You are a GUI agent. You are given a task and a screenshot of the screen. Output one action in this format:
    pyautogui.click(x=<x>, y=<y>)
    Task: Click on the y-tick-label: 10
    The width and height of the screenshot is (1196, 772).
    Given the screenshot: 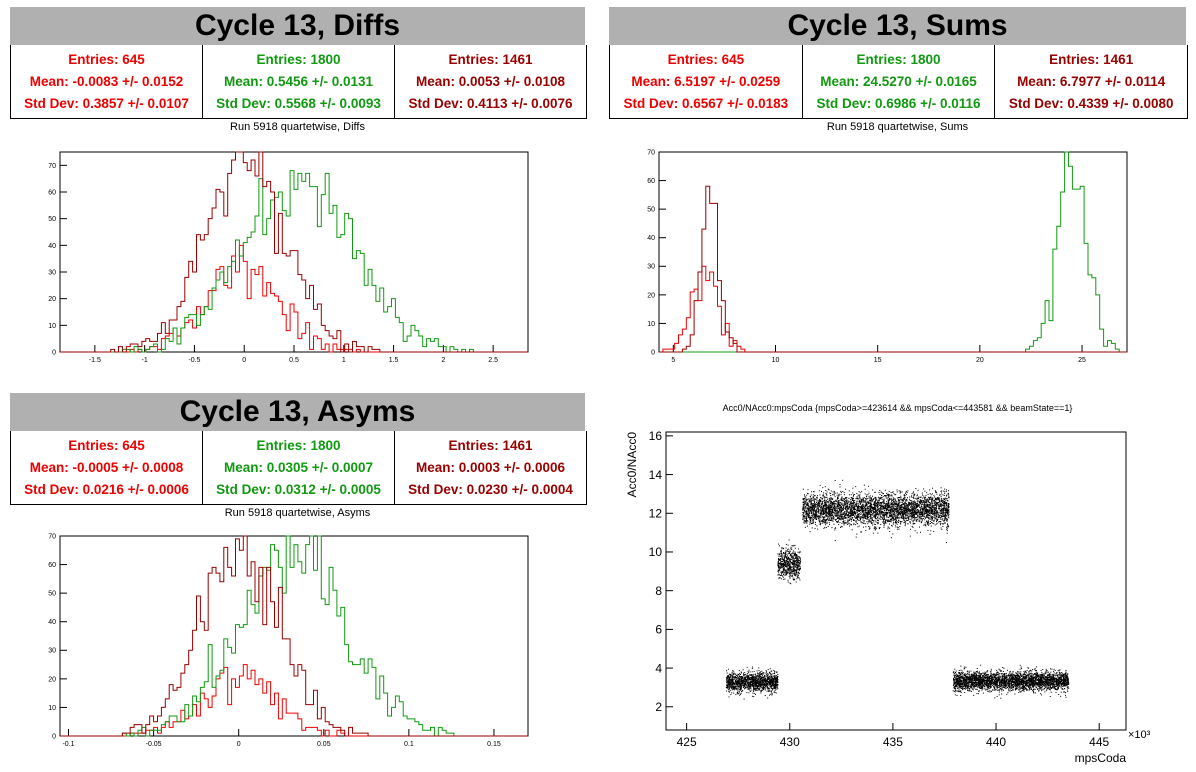 What is the action you would take?
    pyautogui.click(x=52, y=326)
    